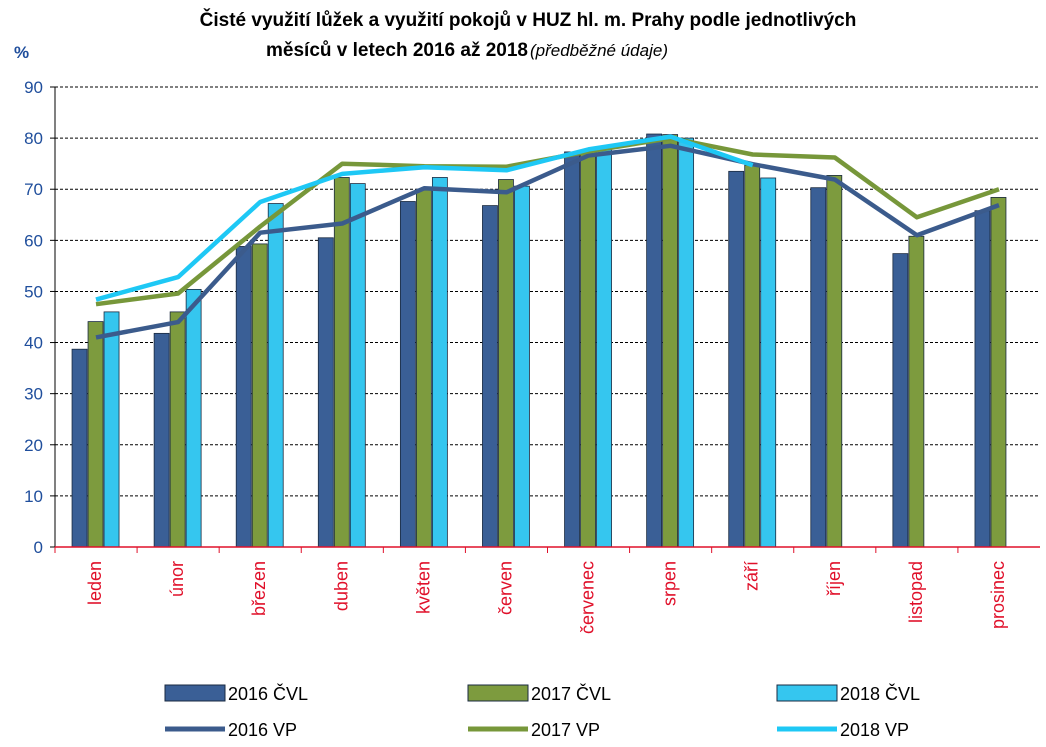 Image resolution: width=1046 pixels, height=747 pixels. Describe the element at coordinates (397, 50) in the screenshot. I see `chart-title: měsíců v letech 2016 až 2018` at that location.